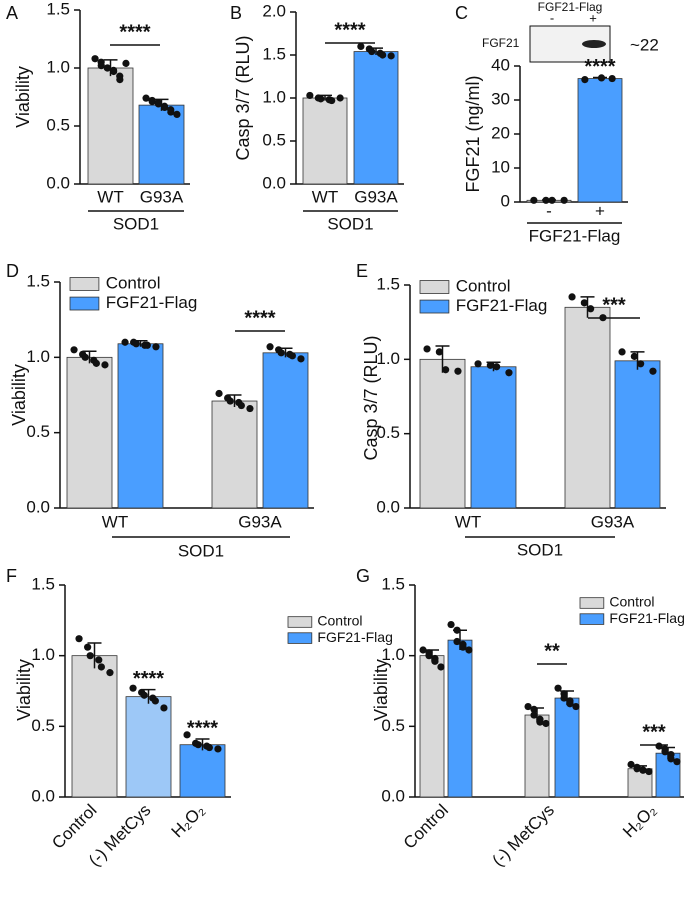  Describe the element at coordinates (552, 651) in the screenshot. I see `significance: **` at that location.